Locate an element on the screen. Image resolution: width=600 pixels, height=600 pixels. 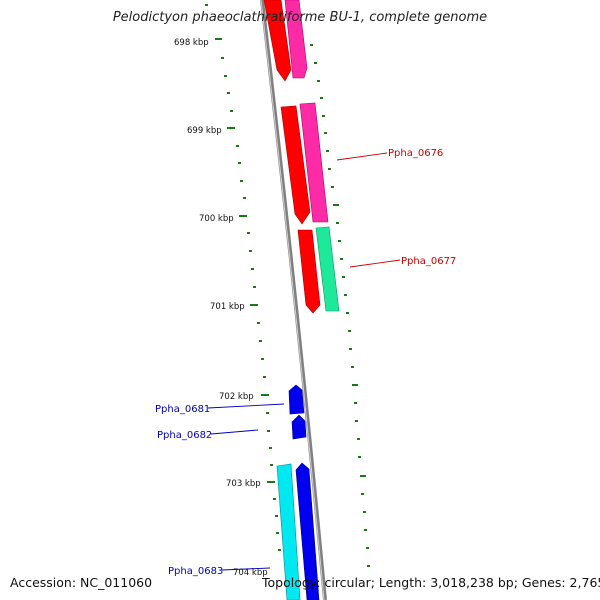
inner-ruler is located at coordinates (243, 277).